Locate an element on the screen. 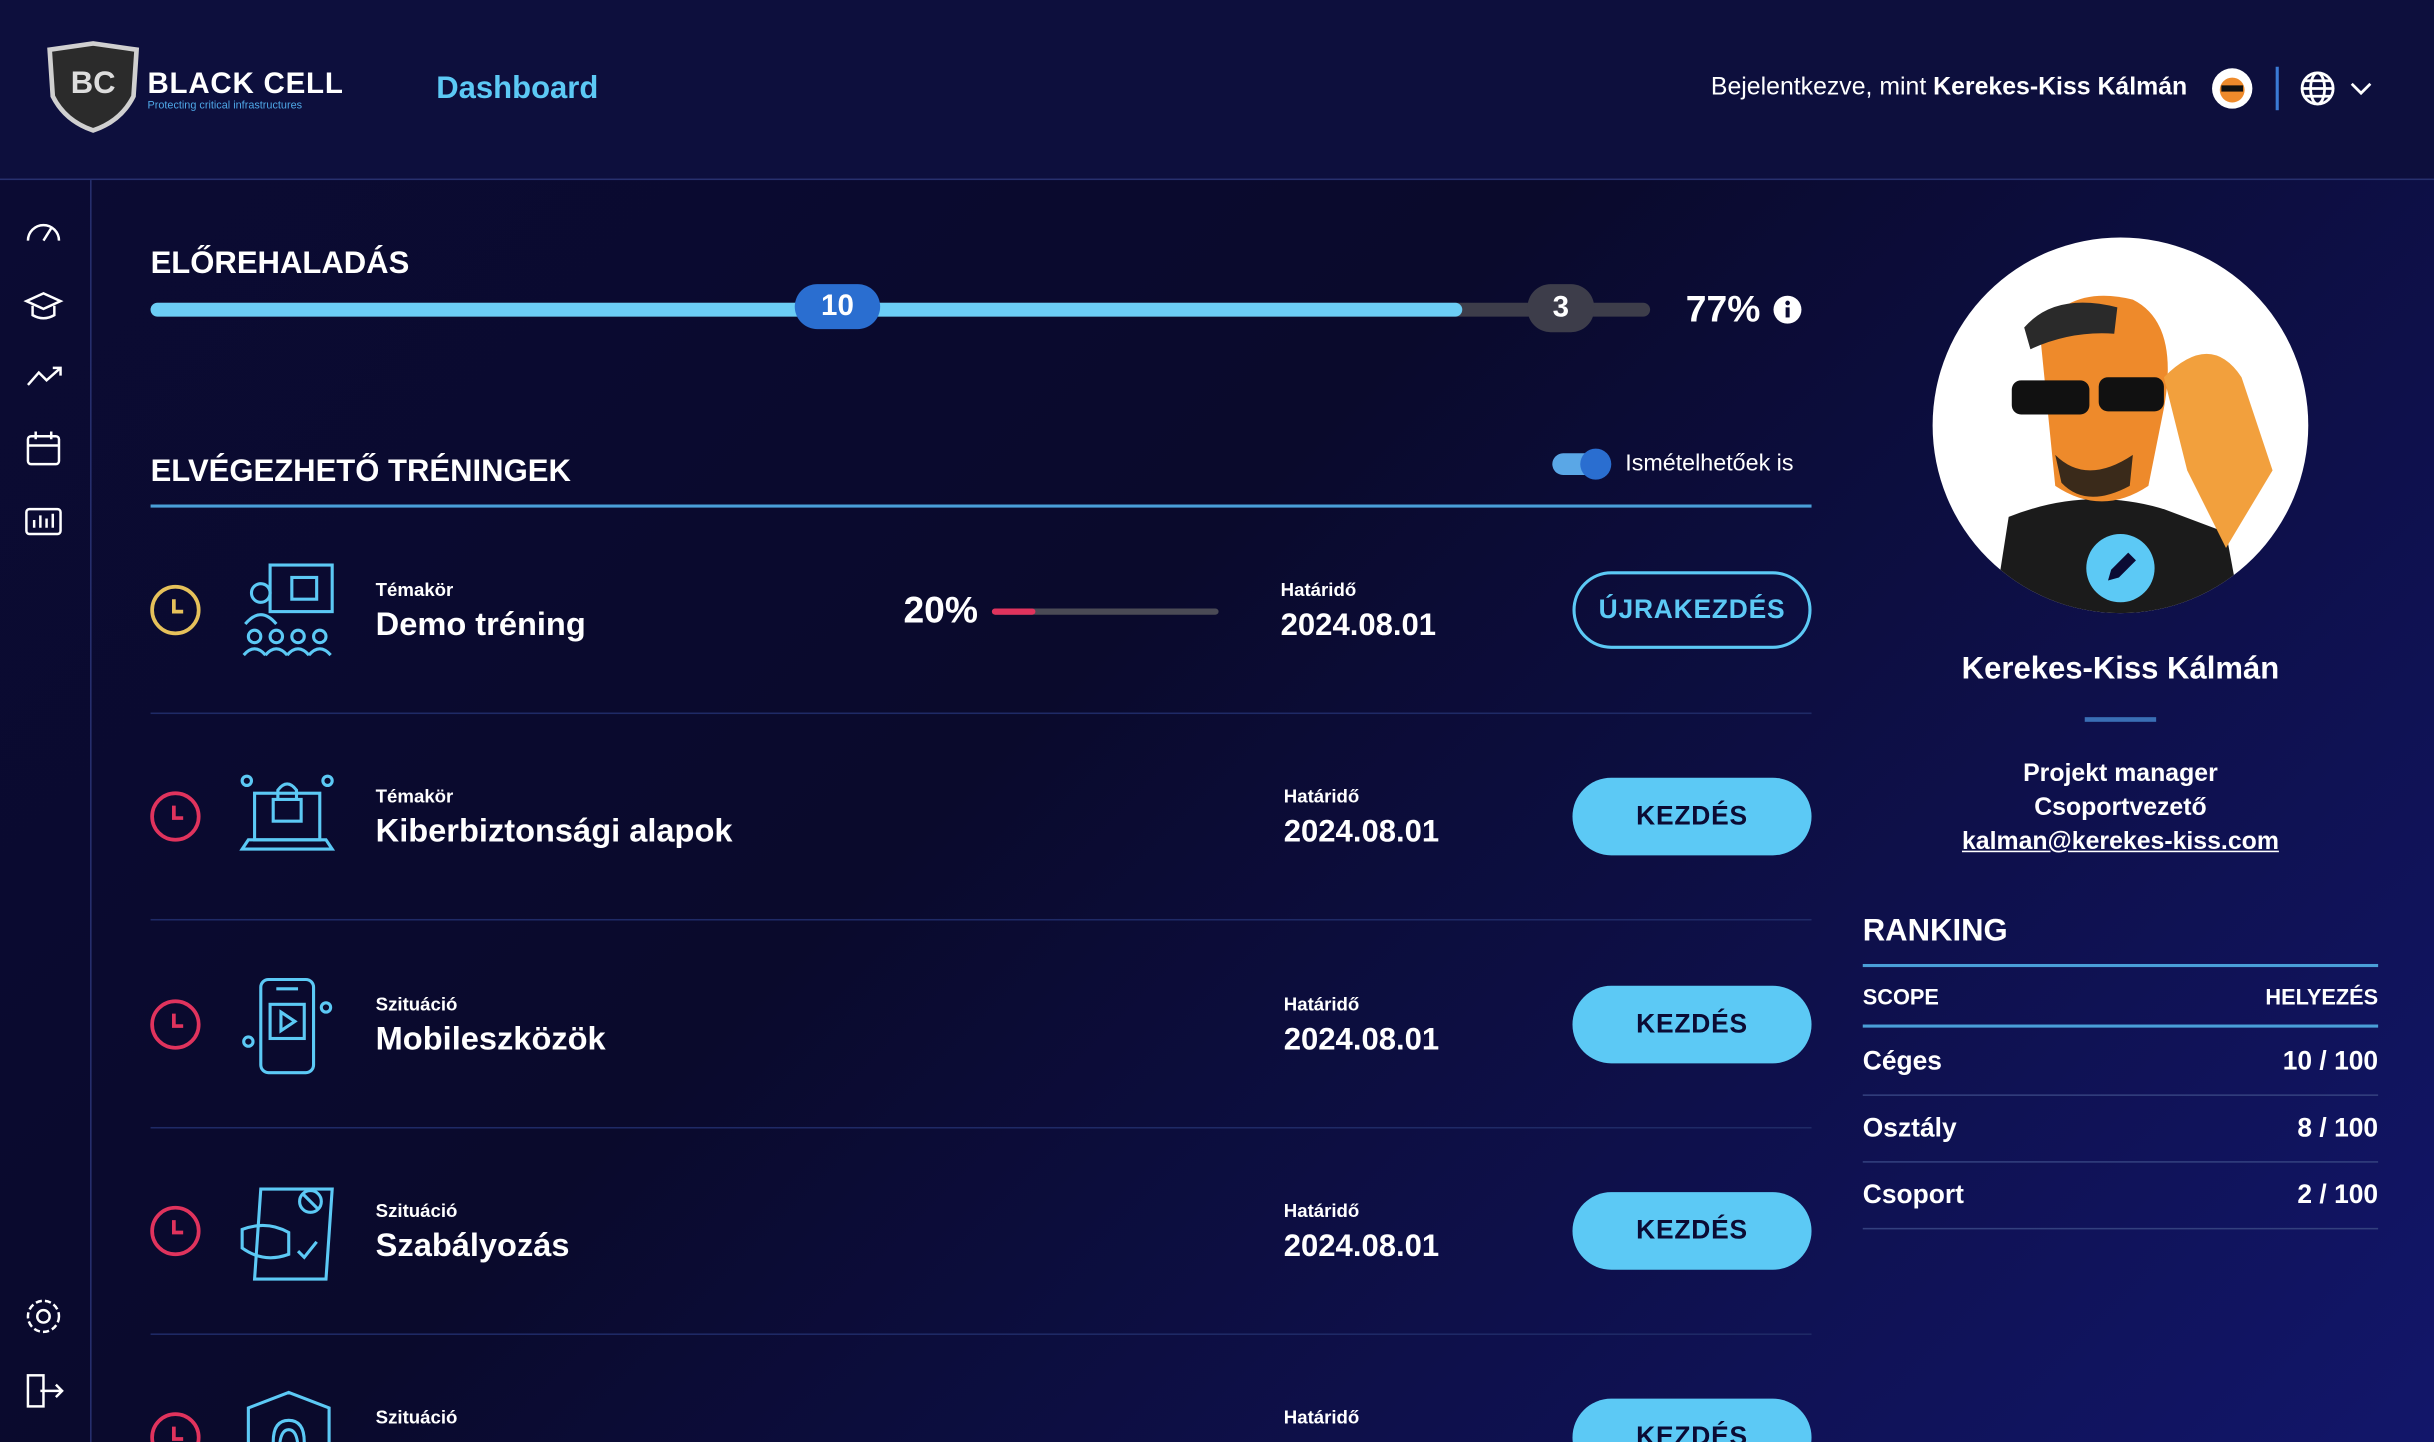 Image resolution: width=2434 pixels, height=1442 pixels. profile-avatar is located at coordinates (2120, 425).